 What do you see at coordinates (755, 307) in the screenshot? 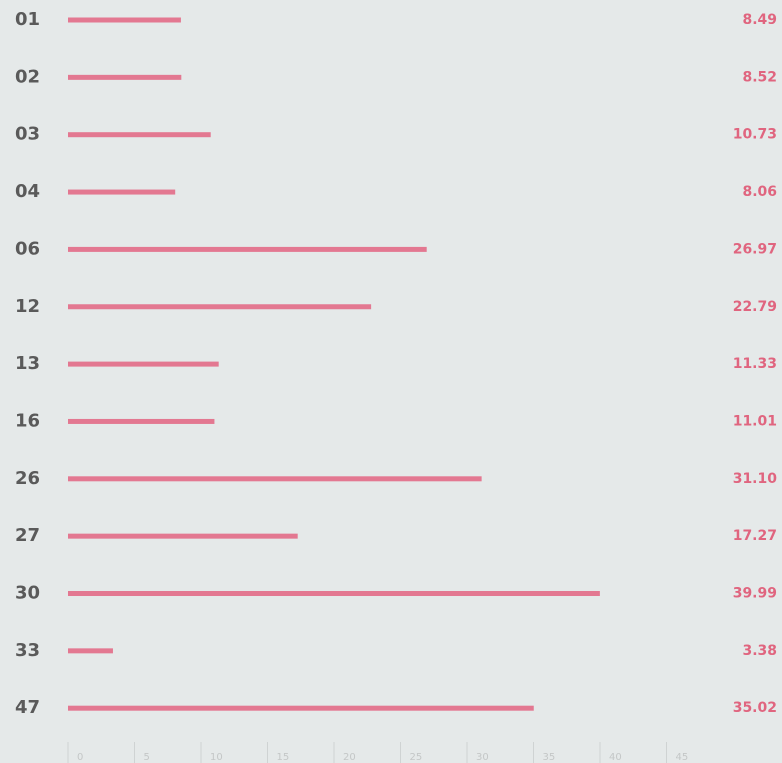
I see `value-label: 22.79` at bounding box center [755, 307].